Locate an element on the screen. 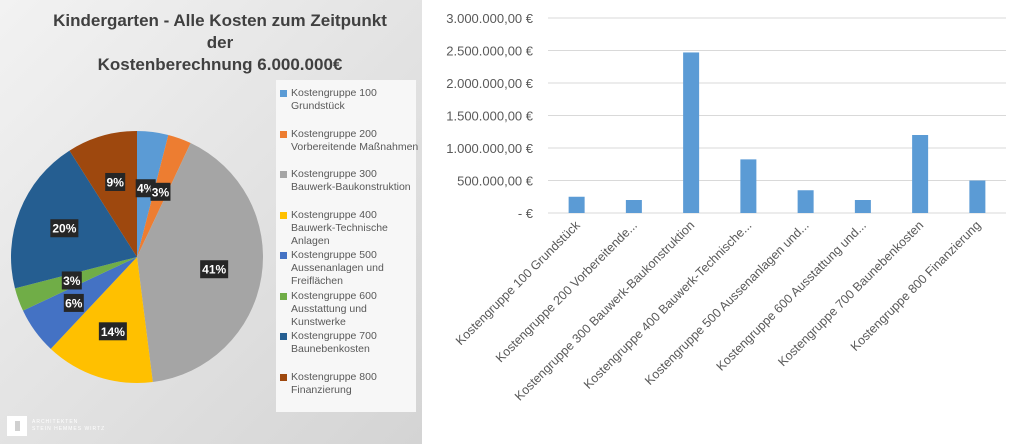 The height and width of the screenshot is (444, 1024). legend-item: Kostengruppe 300 Bauwerk-Baukonstruktion is located at coordinates (350, 181).